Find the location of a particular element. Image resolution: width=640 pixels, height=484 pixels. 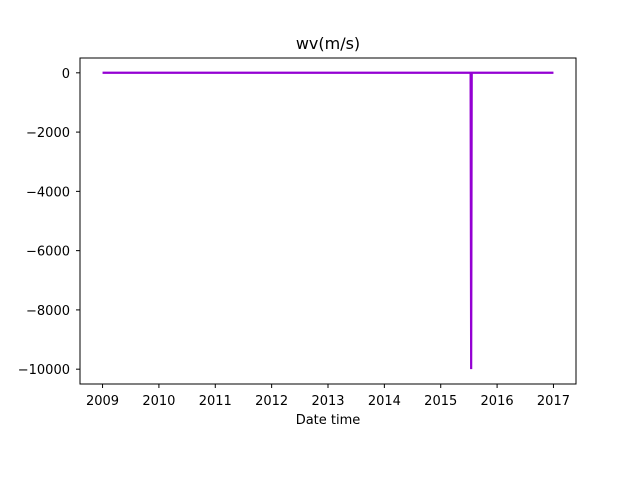

x-tick-label: 2013 is located at coordinates (327, 401).